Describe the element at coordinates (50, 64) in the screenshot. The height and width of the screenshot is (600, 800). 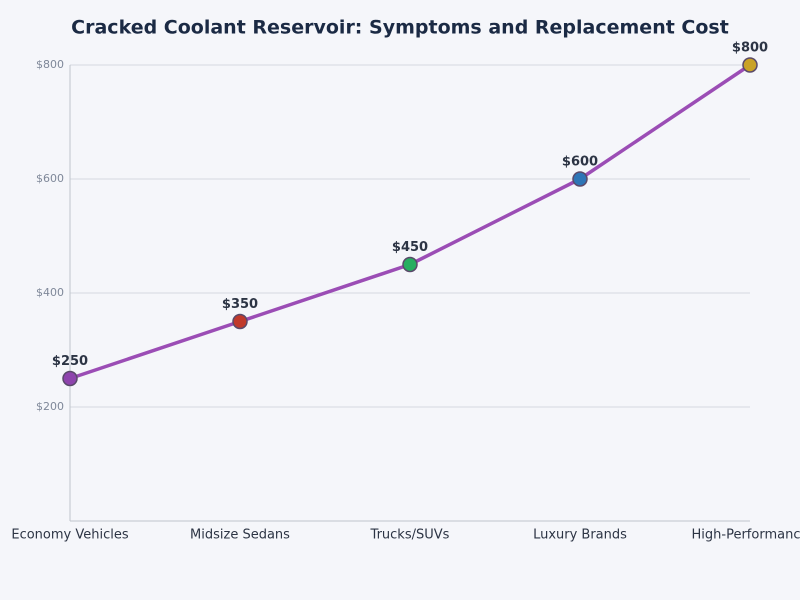
I see `y-tick-label: $800` at that location.